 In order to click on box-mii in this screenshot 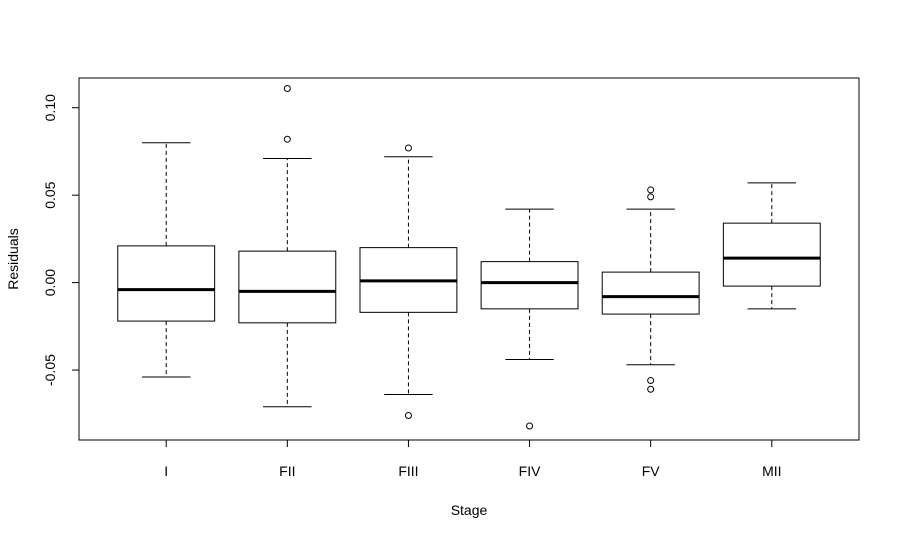, I will do `click(771, 254)`.